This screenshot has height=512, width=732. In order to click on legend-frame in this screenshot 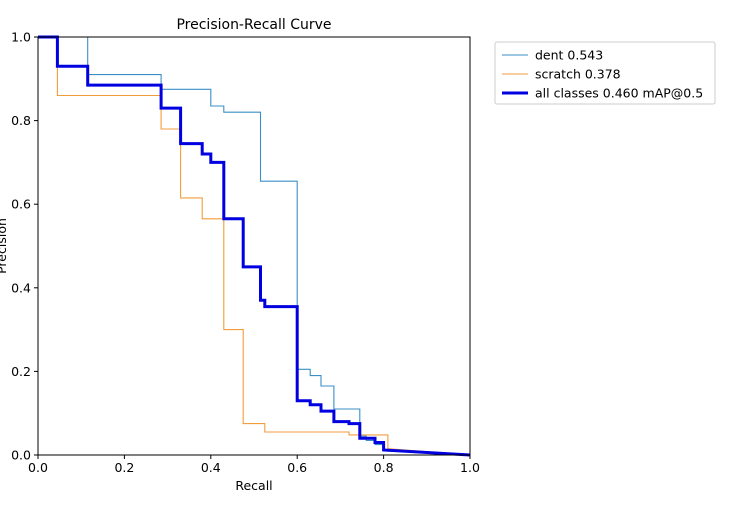, I will do `click(605, 73)`.